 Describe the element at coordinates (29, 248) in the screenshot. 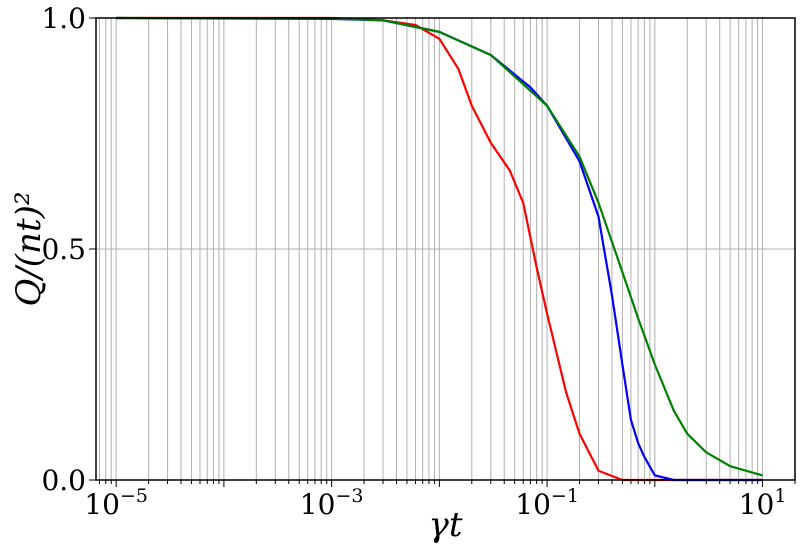

I see `y-axis-title: Q/(nt)²` at that location.